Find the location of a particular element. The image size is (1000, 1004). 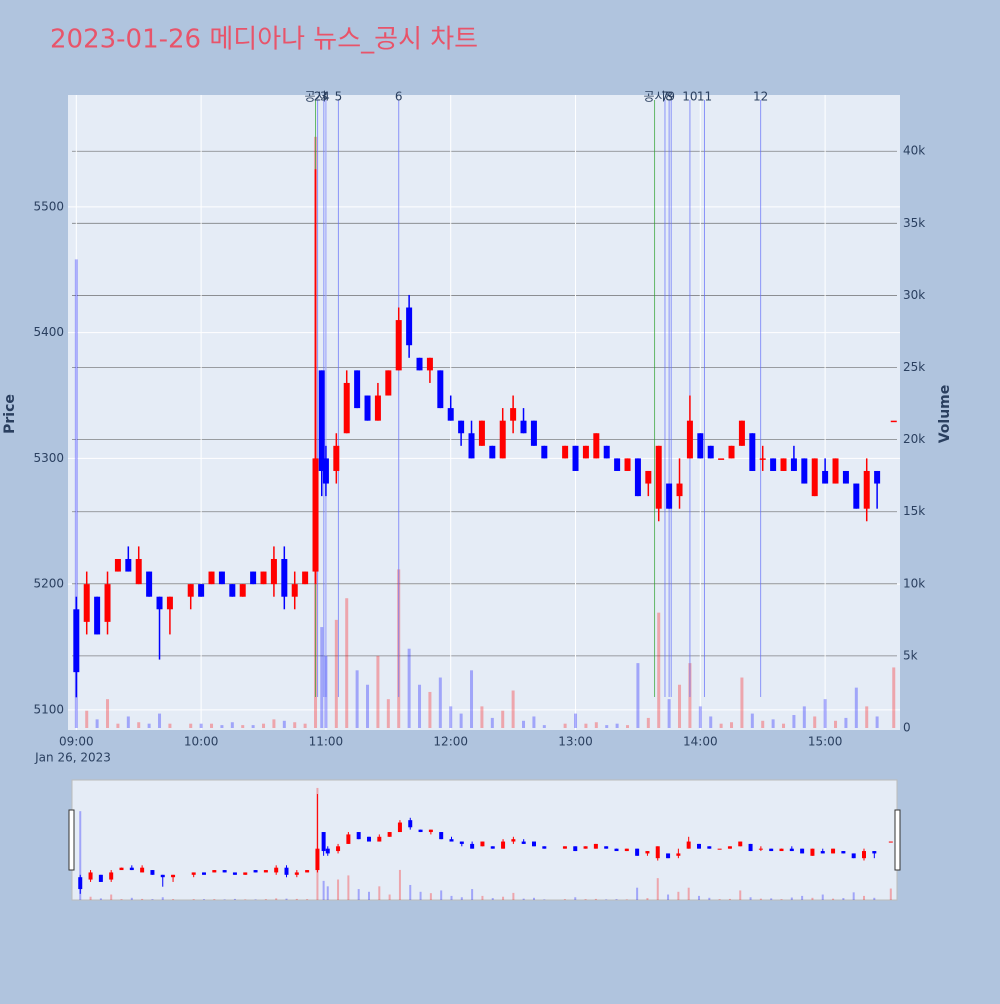

event-label: 5 is located at coordinates (339, 97).